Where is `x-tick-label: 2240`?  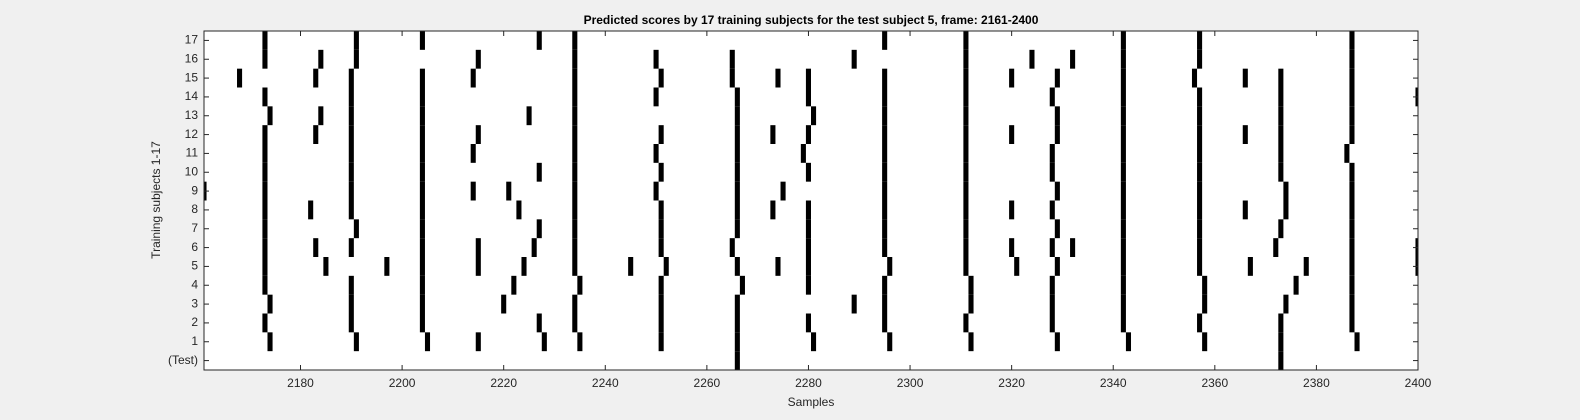
x-tick-label: 2240 is located at coordinates (605, 383).